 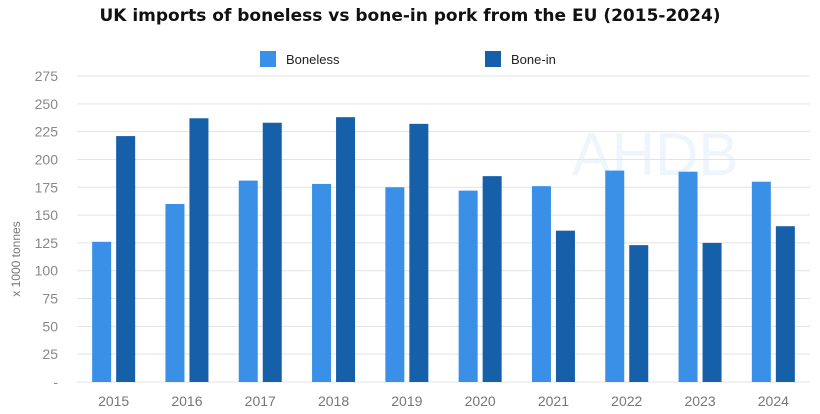 What do you see at coordinates (785, 304) in the screenshot?
I see `bar-bone-in-2024` at bounding box center [785, 304].